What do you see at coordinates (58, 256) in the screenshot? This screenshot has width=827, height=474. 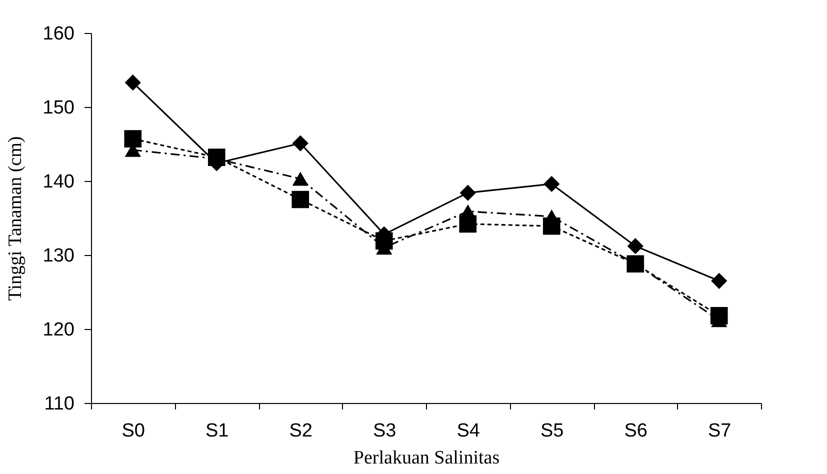 I see `y-tick-label: 130` at bounding box center [58, 256].